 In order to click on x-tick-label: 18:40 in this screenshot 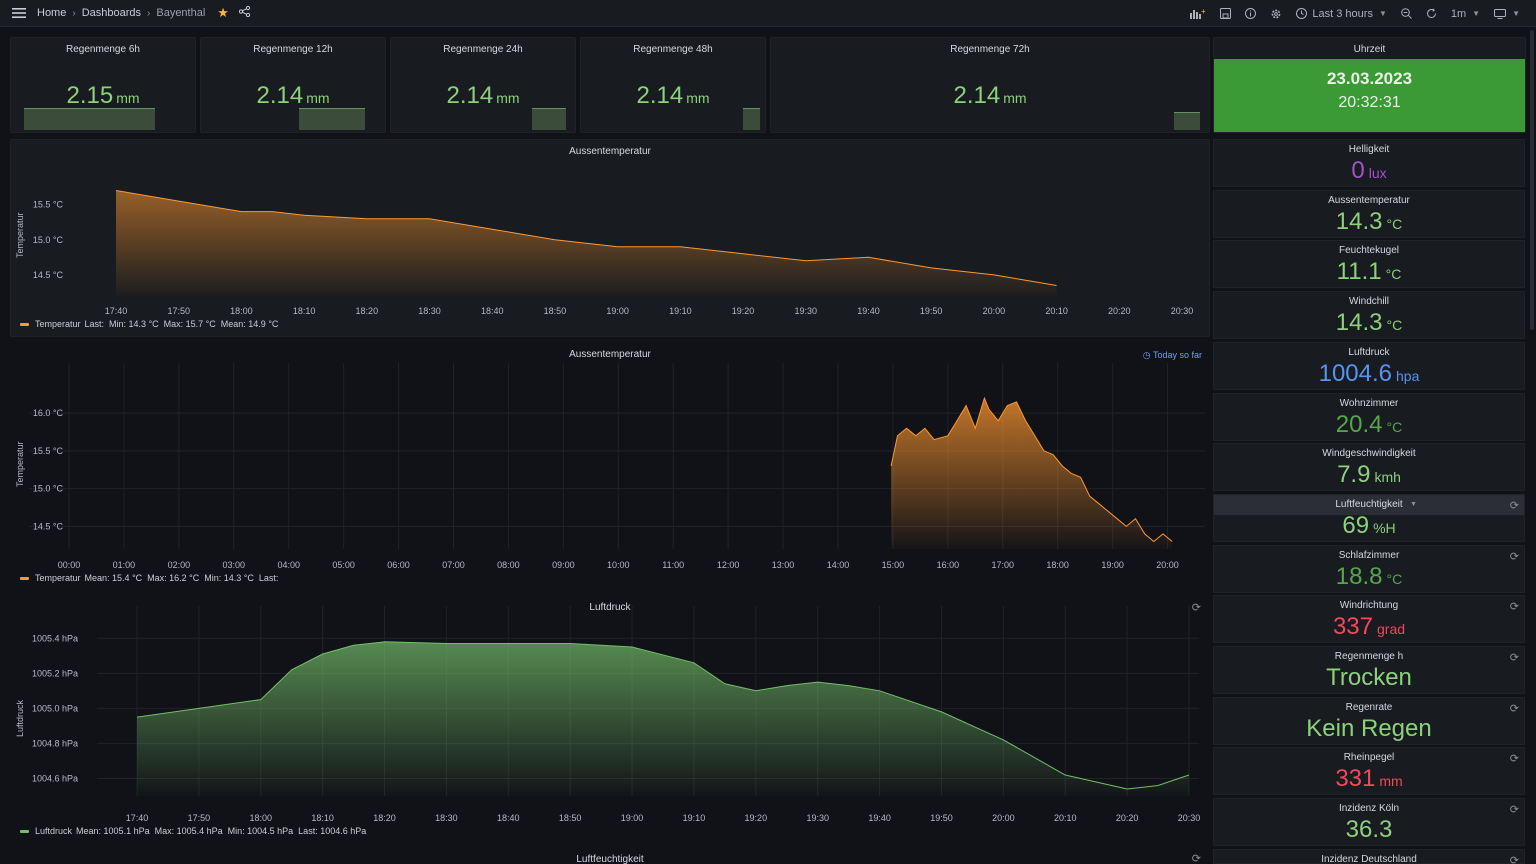, I will do `click(508, 818)`.